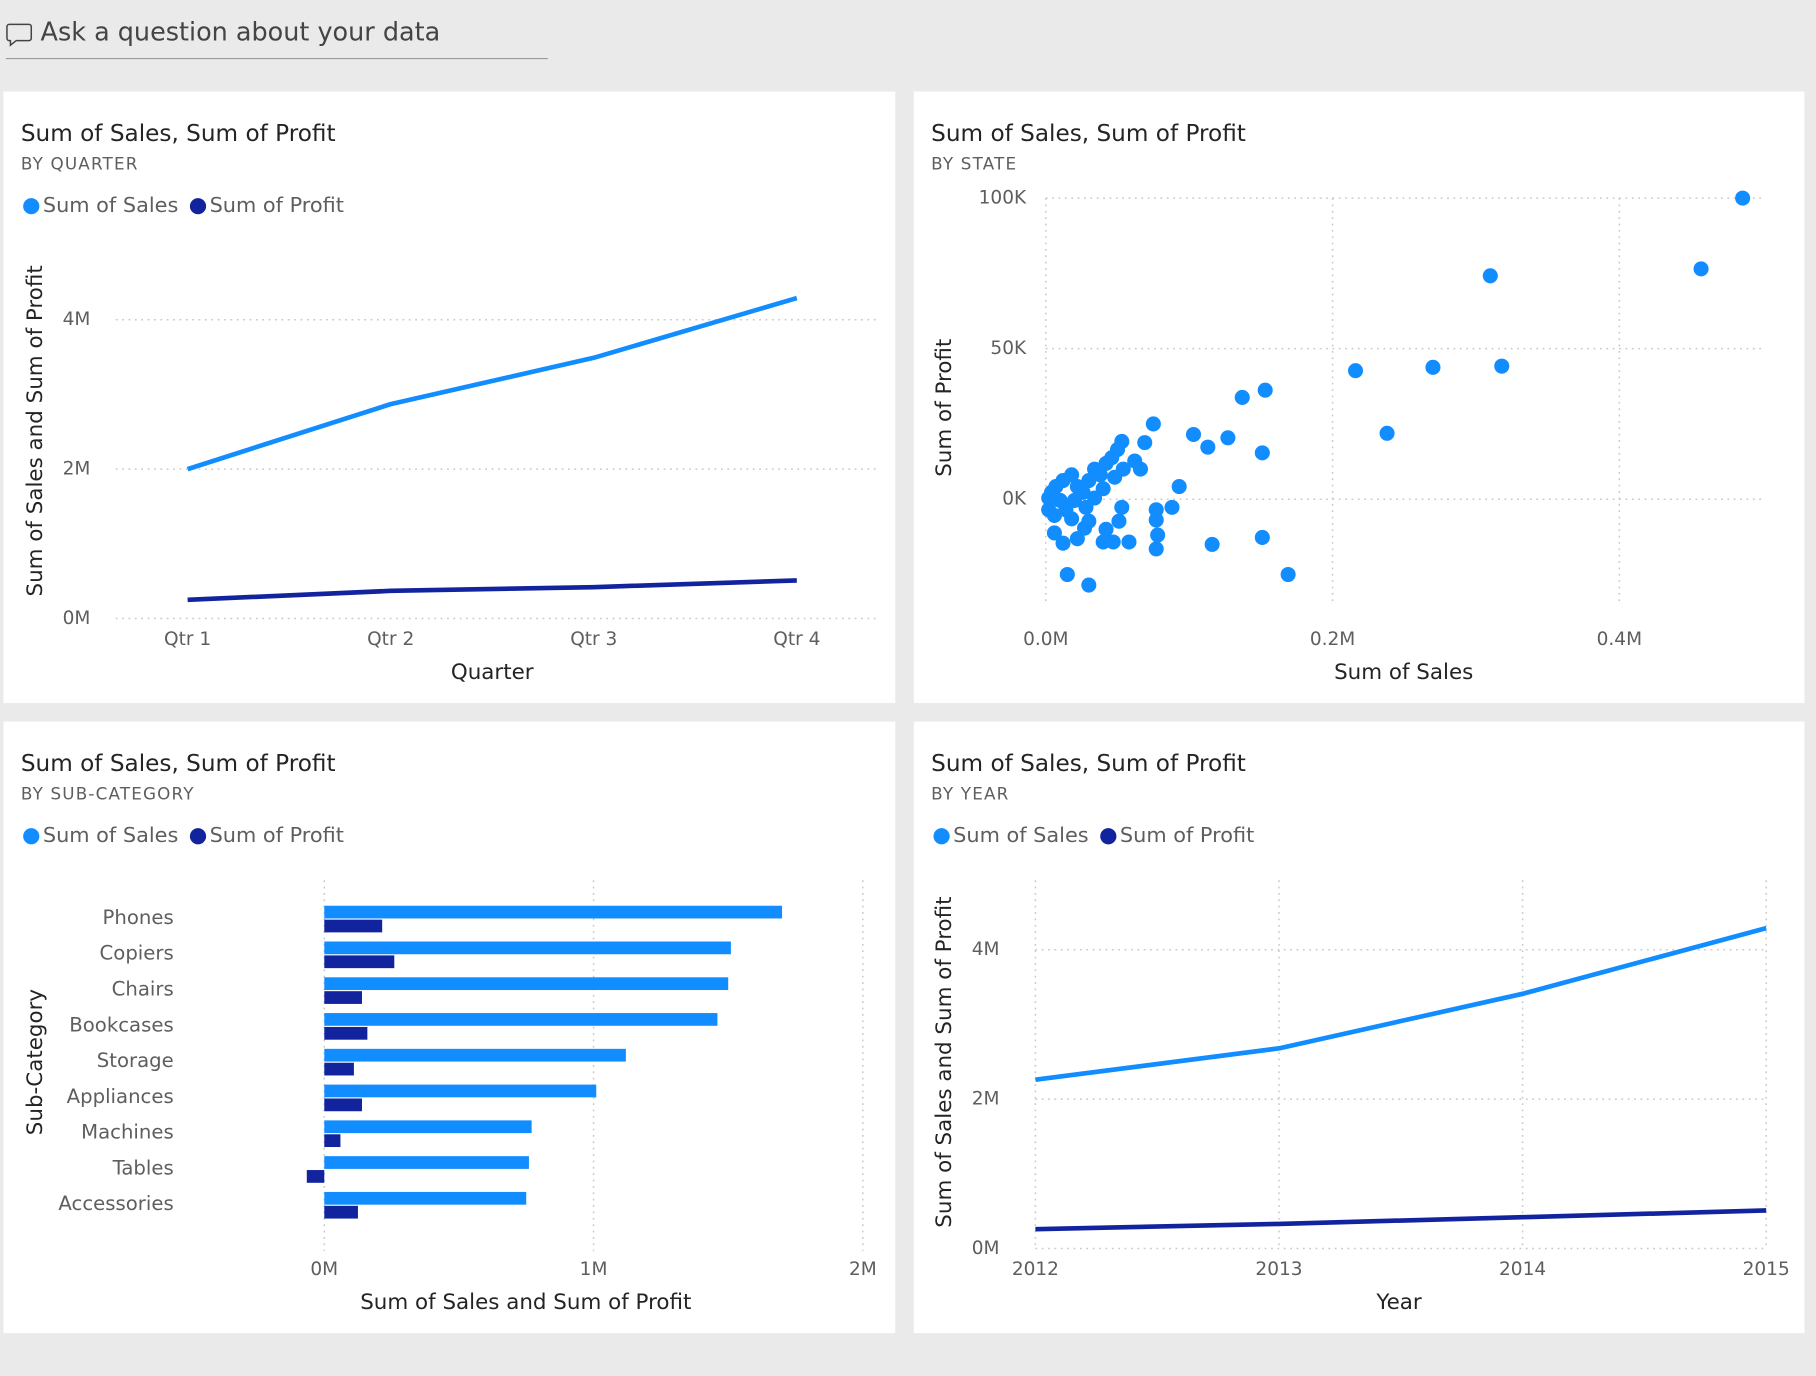  I want to click on category-label: Machines, so click(127, 1132).